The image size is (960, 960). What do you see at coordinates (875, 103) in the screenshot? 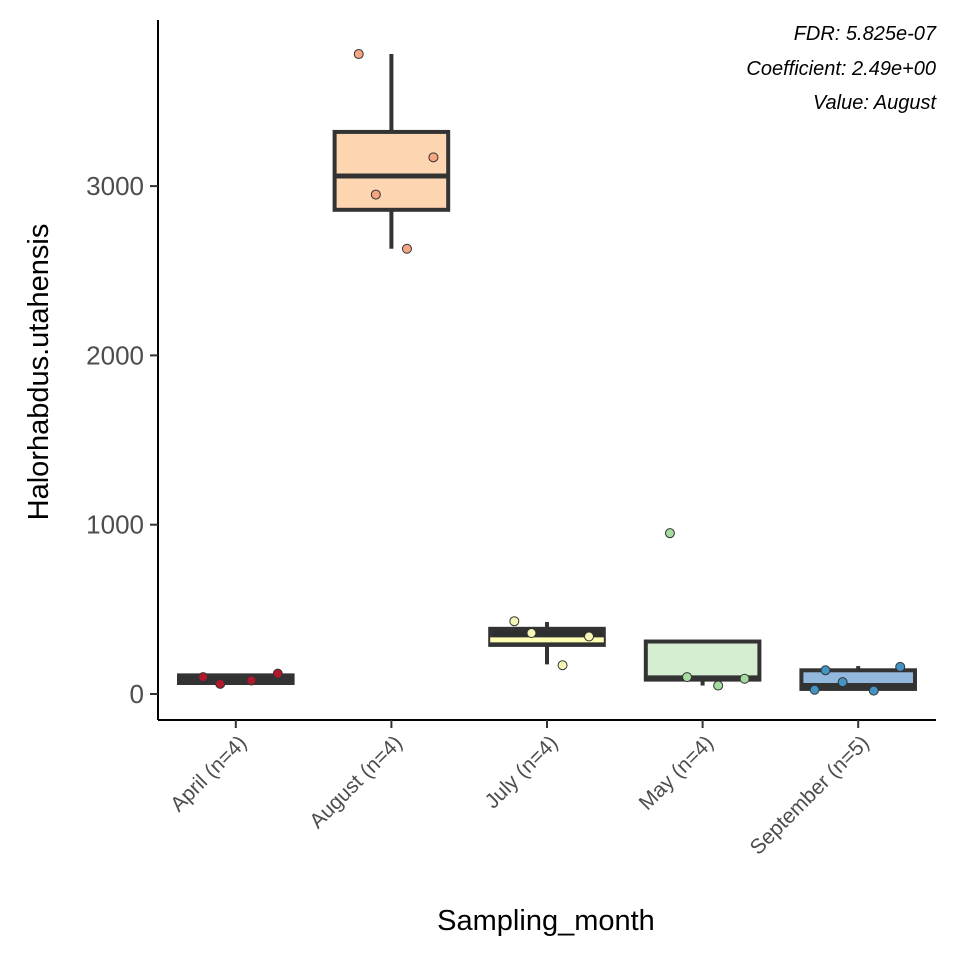
I see `annotation-value: Value: August` at bounding box center [875, 103].